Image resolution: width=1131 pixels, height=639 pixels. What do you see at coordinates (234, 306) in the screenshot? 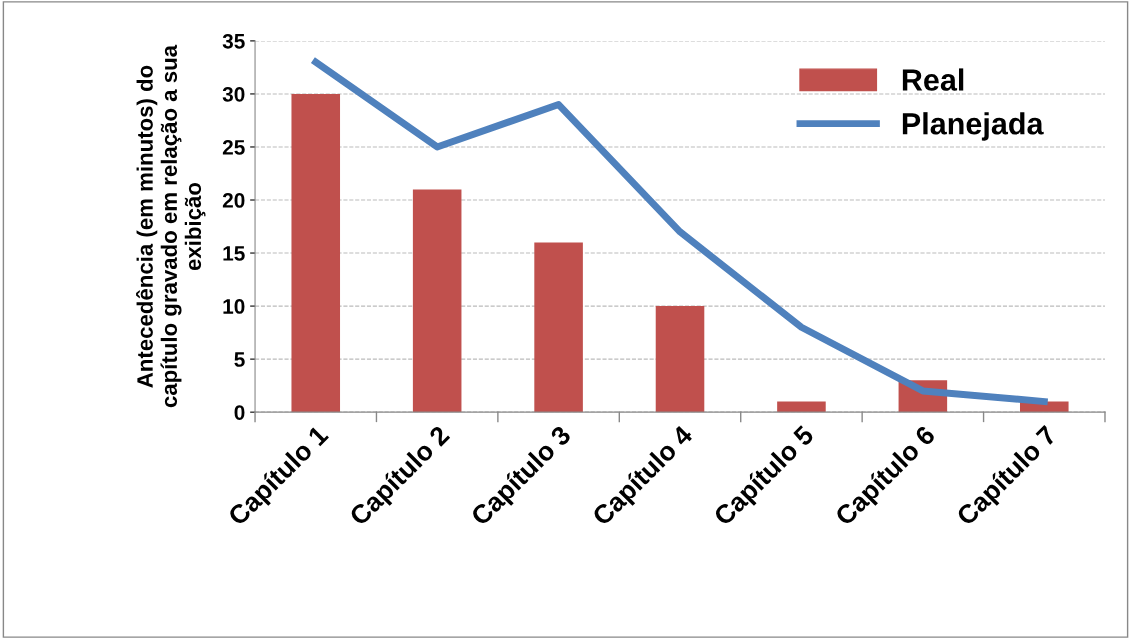
I see `y-tick-label: 10` at bounding box center [234, 306].